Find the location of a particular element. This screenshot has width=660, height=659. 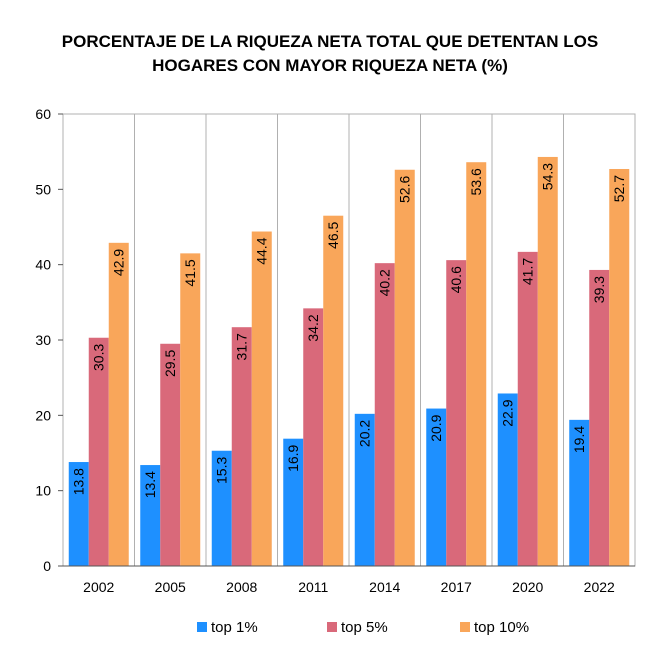

x-tick-label: 2011 is located at coordinates (313, 587).